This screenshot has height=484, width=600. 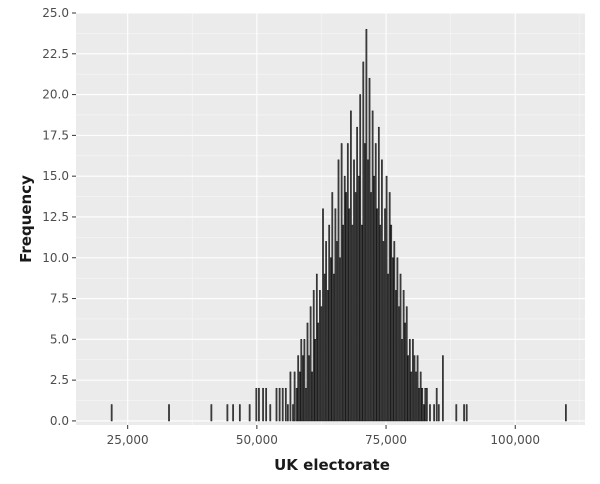 I want to click on x-tick-label: 50,000, so click(x=257, y=440).